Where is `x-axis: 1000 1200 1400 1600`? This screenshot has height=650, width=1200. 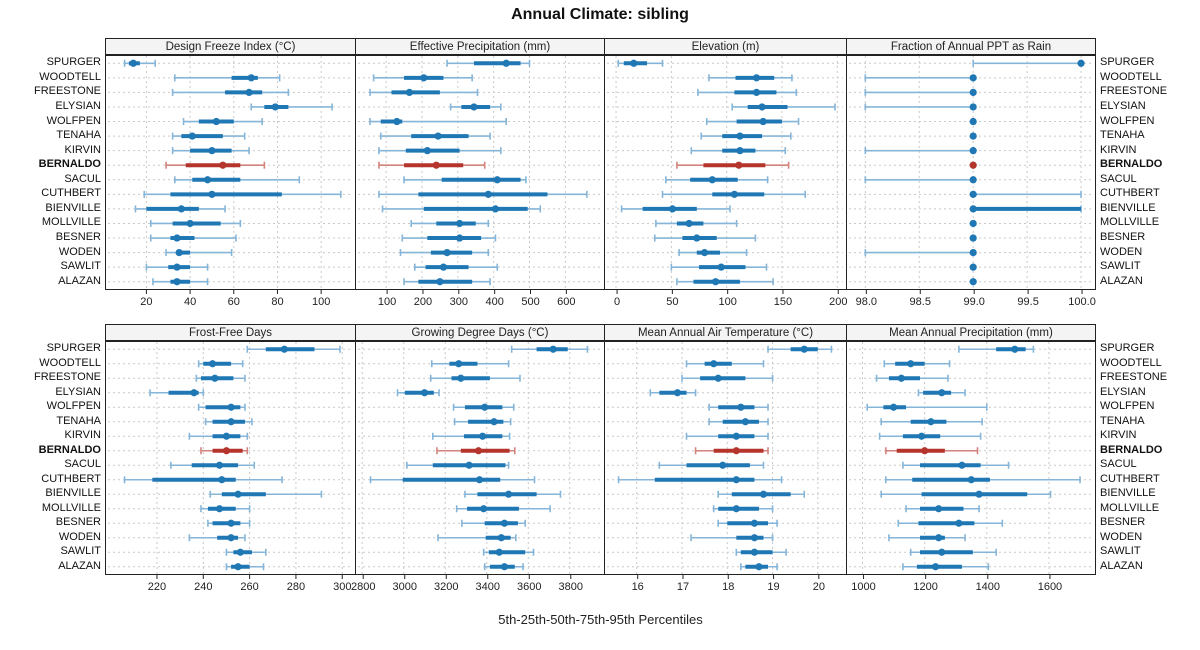
x-axis: 1000 1200 1400 1600 is located at coordinates (956, 584).